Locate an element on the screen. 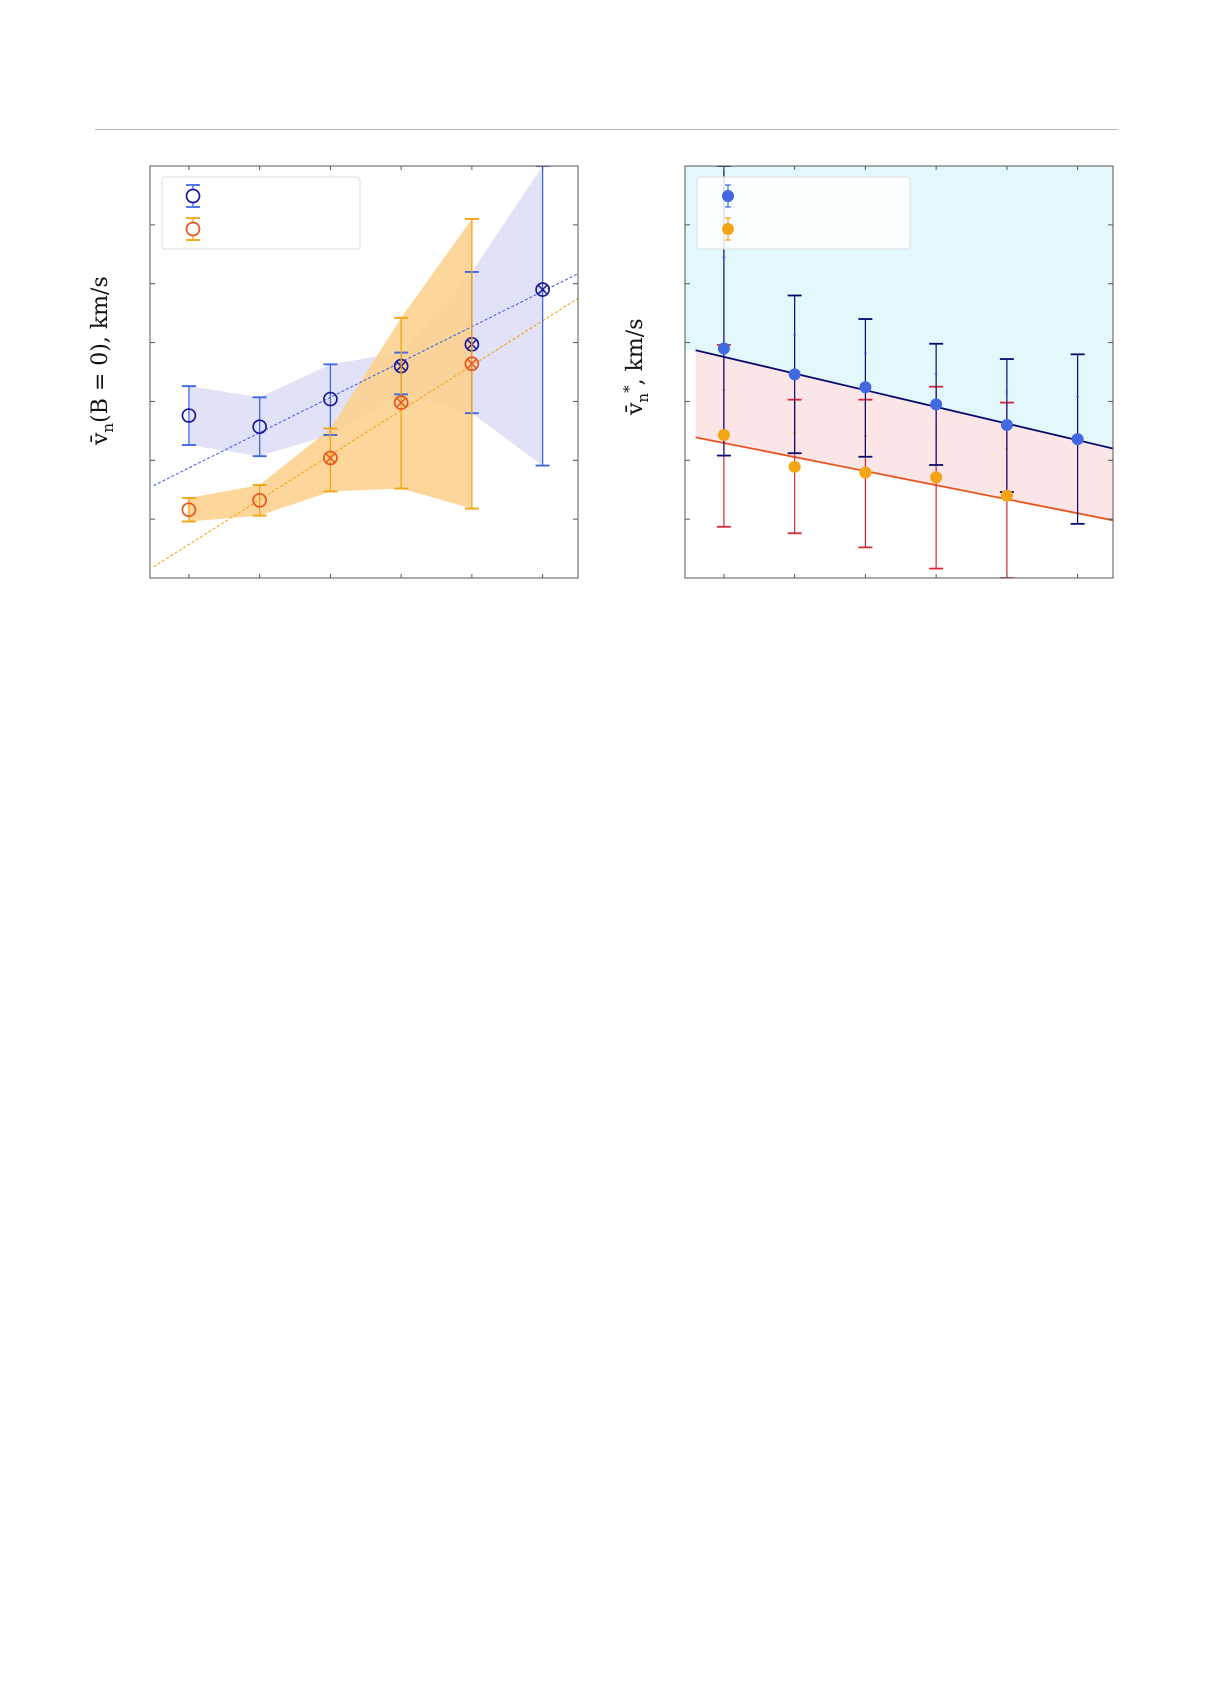  left-axis-frame is located at coordinates (364, 372).